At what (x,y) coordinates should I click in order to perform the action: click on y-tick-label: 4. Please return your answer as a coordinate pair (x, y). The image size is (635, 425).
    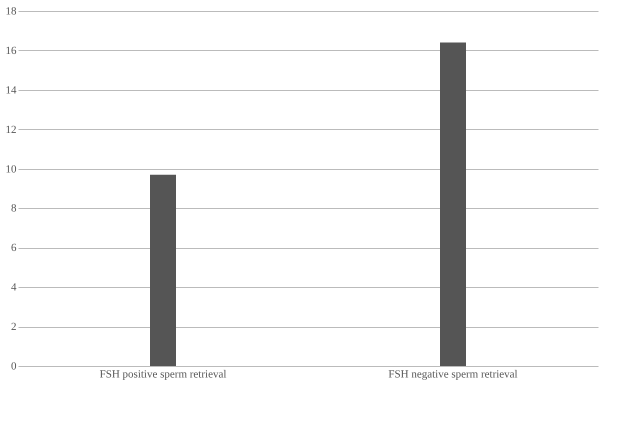
    Looking at the image, I should click on (14, 288).